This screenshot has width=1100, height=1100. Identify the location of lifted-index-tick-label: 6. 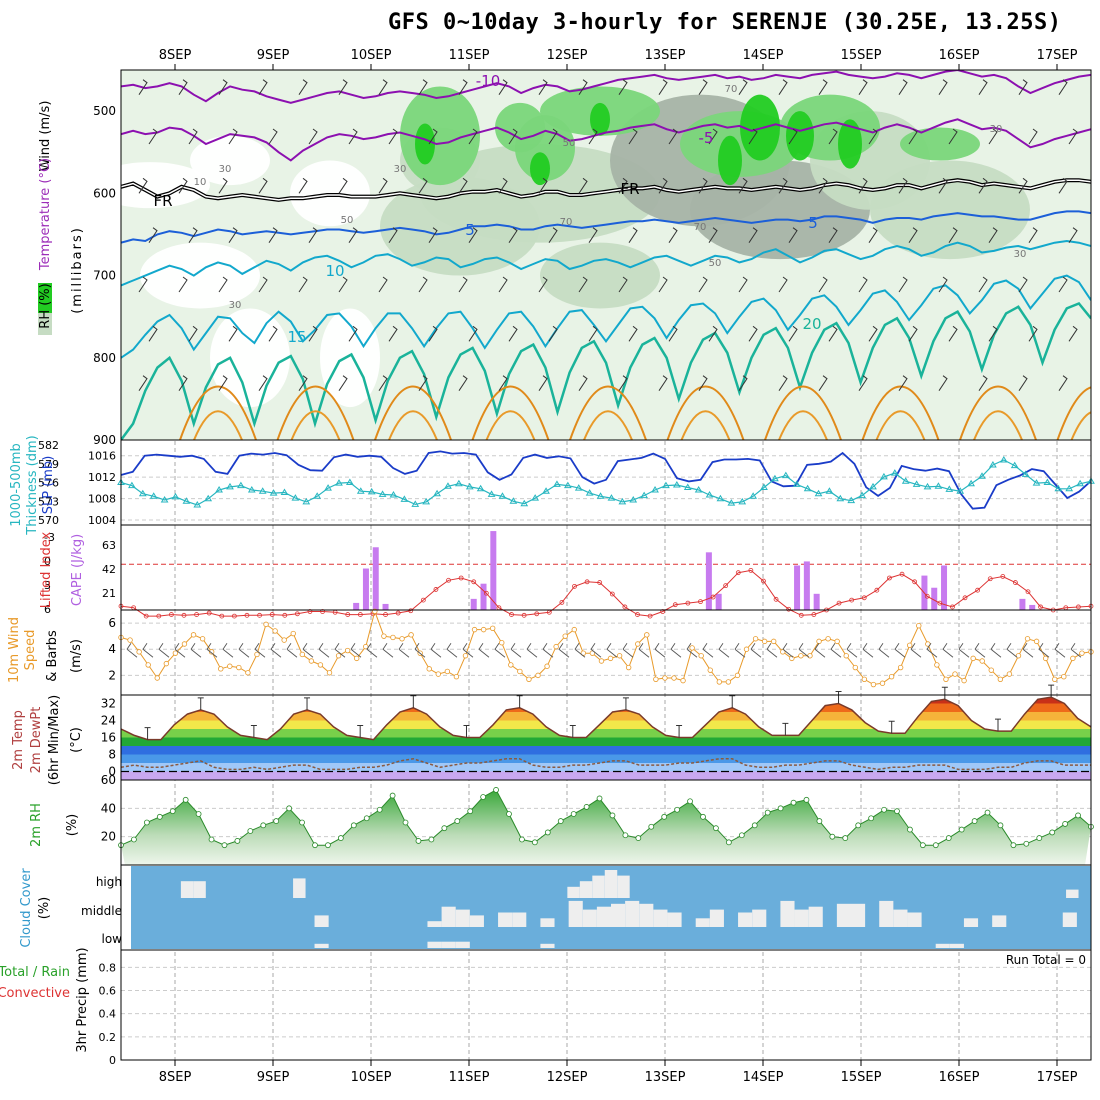
(47, 609).